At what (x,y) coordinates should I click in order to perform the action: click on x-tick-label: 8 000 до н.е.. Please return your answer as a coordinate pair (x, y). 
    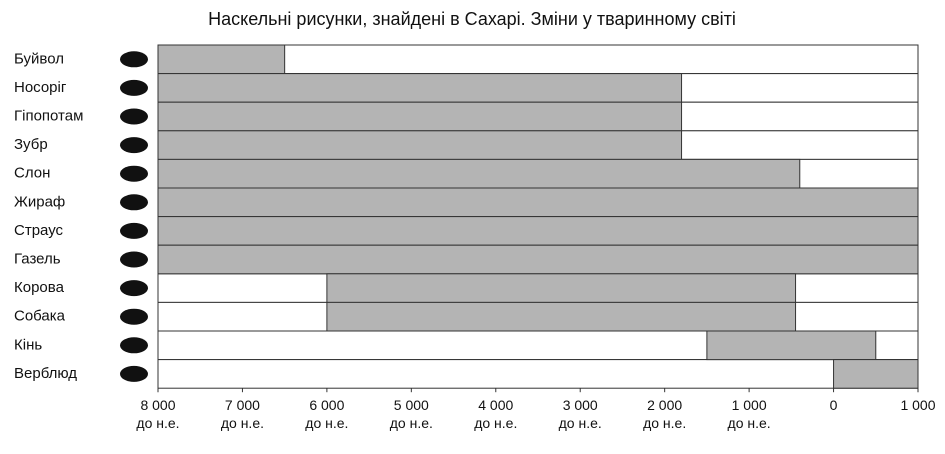
    Looking at the image, I should click on (158, 414).